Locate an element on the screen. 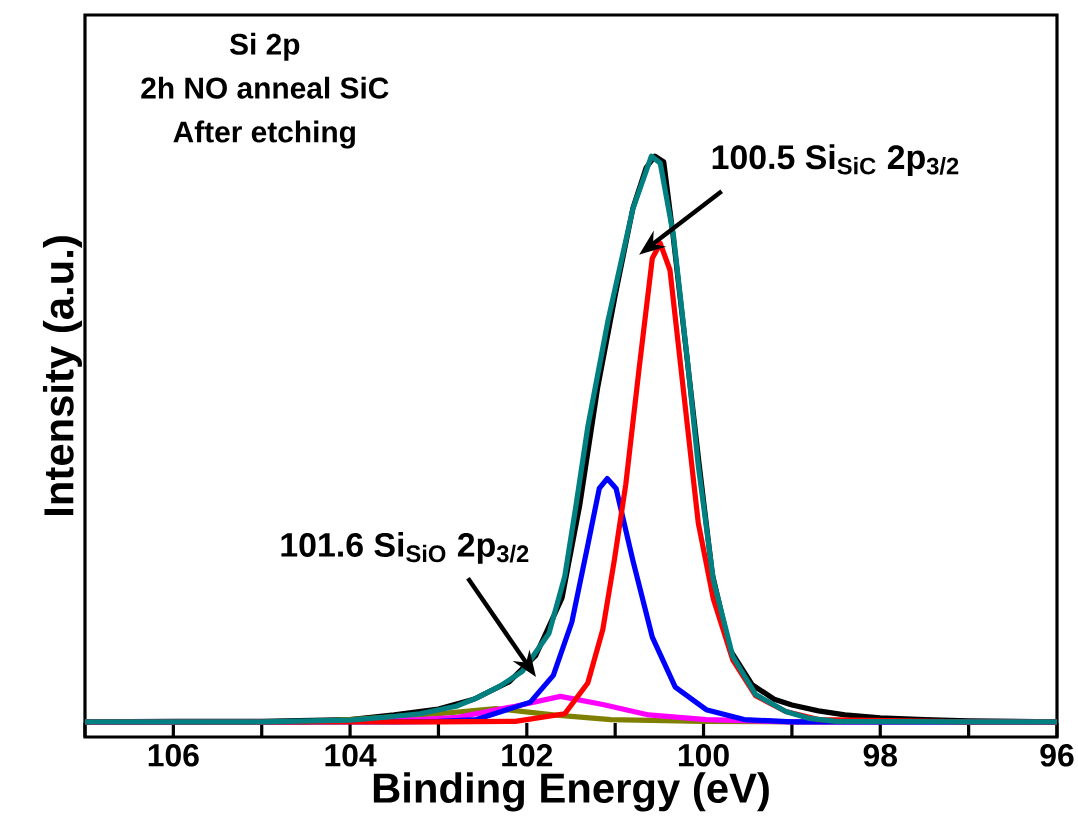  text: 2h NO anneal SiC is located at coordinates (265, 87).